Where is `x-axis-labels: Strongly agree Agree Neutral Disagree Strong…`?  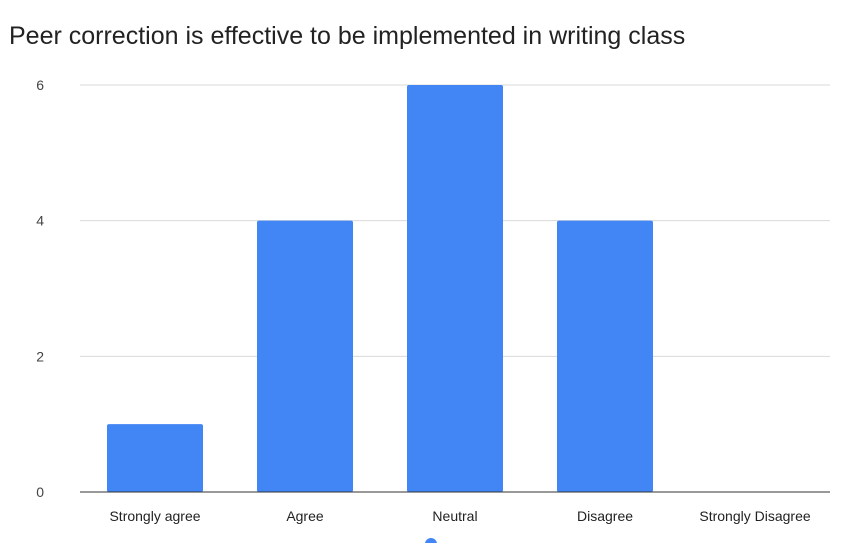
x-axis-labels: Strongly agree Agree Neutral Disagree Strong… is located at coordinates (459, 516).